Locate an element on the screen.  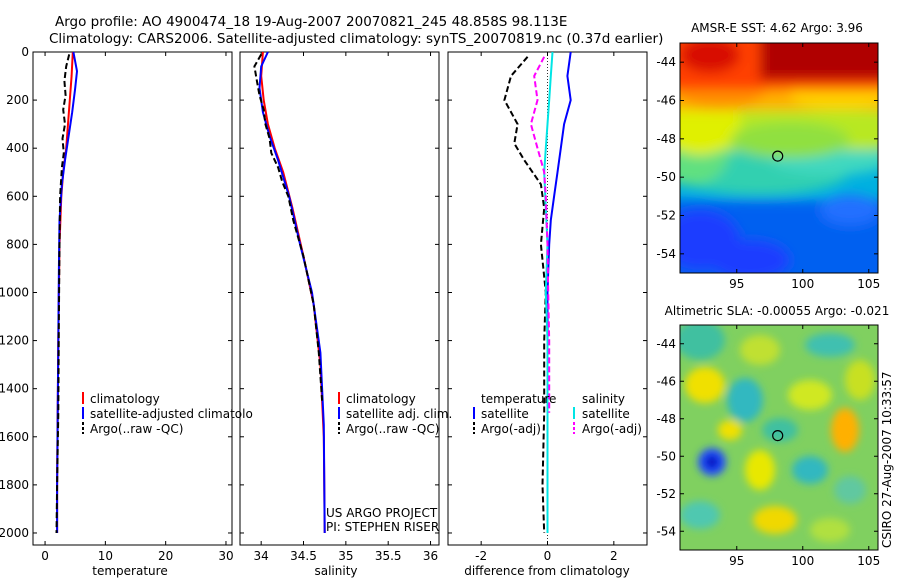
series-line-satellite-adjusted-climatolo is located at coordinates (67, 292).